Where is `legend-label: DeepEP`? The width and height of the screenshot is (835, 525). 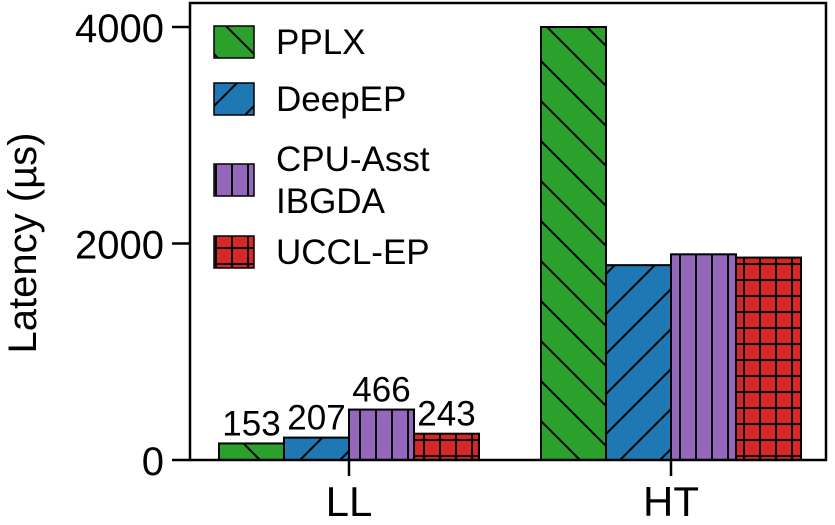 legend-label: DeepEP is located at coordinates (341, 99).